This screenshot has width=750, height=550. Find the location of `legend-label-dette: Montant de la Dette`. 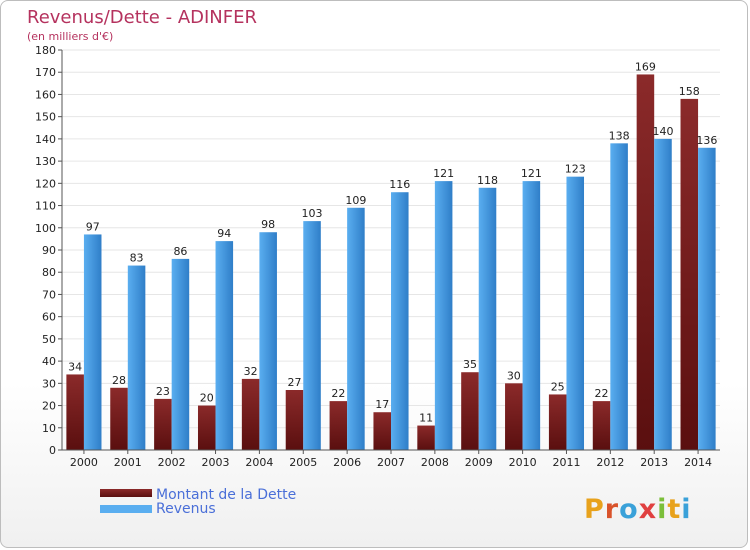

legend-label-dette: Montant de la Dette is located at coordinates (226, 495).